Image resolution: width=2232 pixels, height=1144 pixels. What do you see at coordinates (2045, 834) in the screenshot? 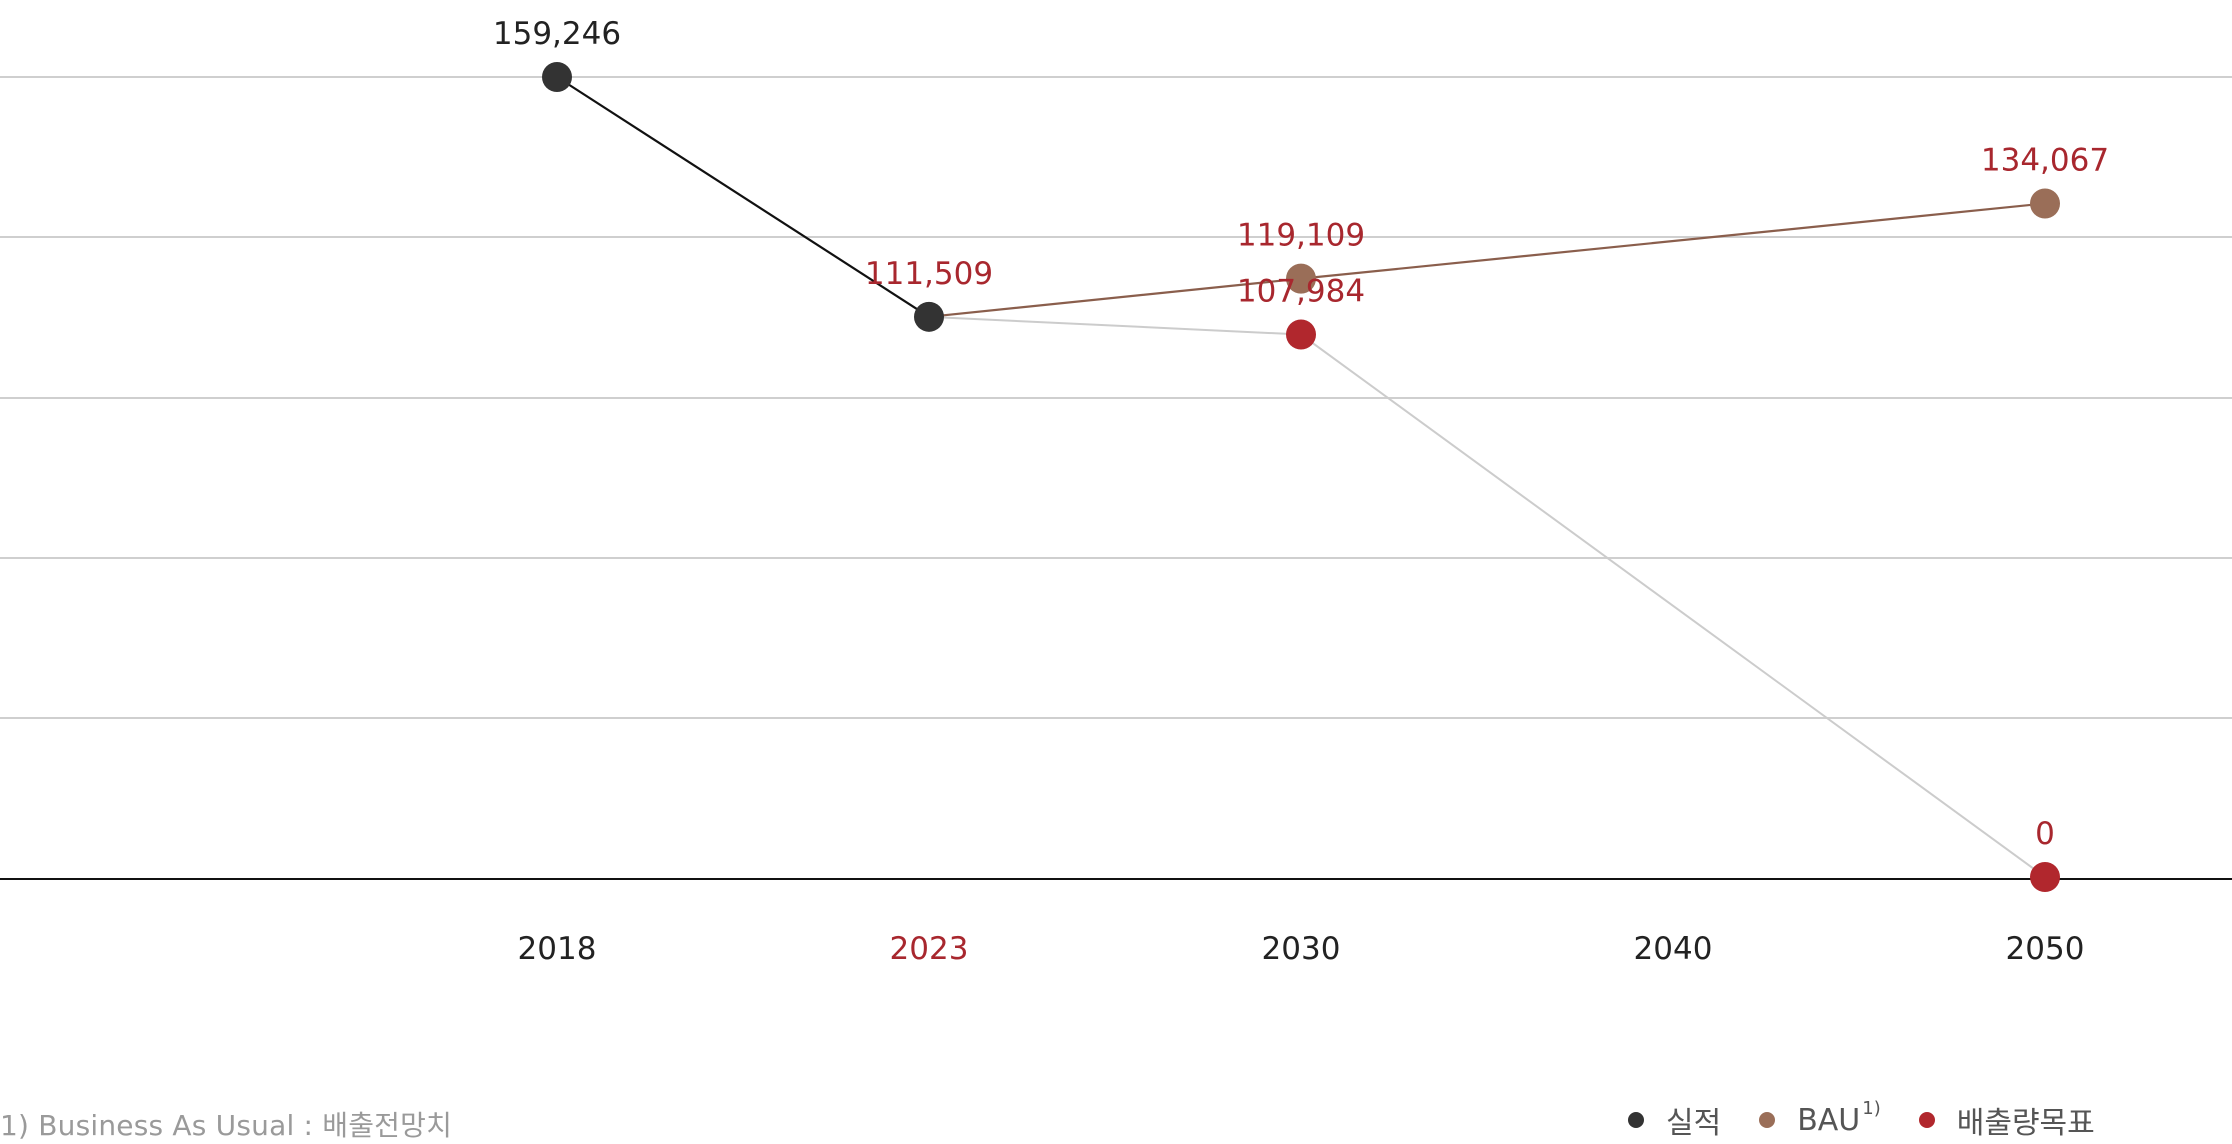
I see `data-label-target-2050: 0` at bounding box center [2045, 834].